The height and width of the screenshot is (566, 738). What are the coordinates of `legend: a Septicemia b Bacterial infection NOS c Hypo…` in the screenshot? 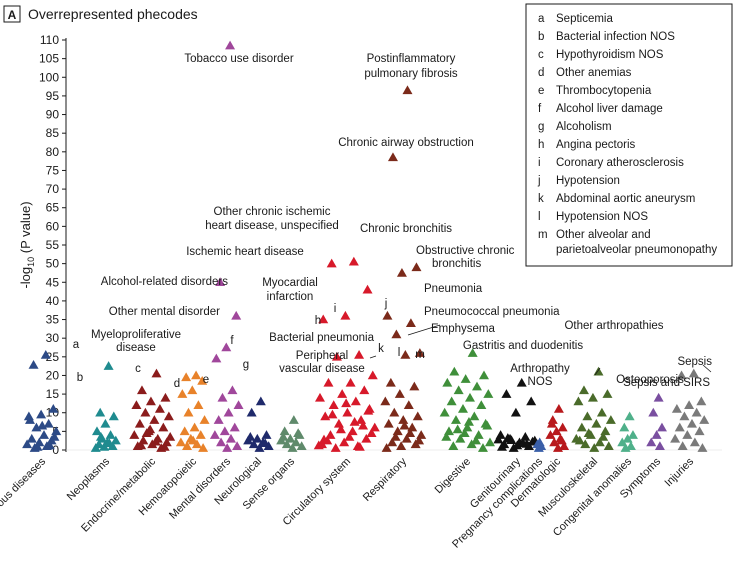 It's located at (629, 135).